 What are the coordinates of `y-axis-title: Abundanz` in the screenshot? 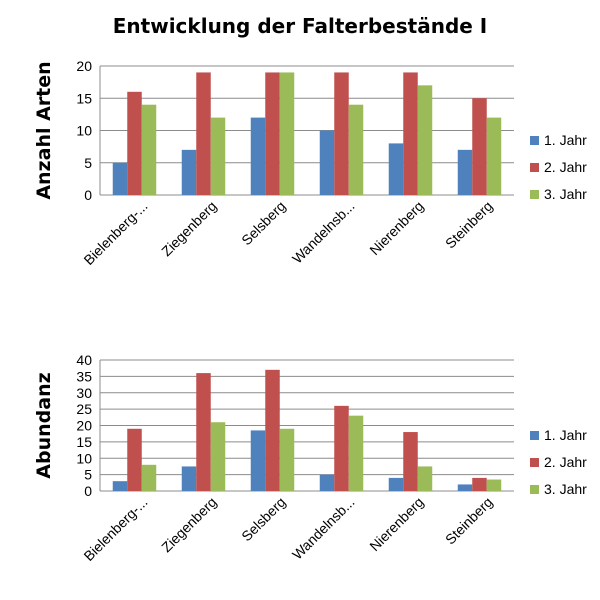 It's located at (44, 425).